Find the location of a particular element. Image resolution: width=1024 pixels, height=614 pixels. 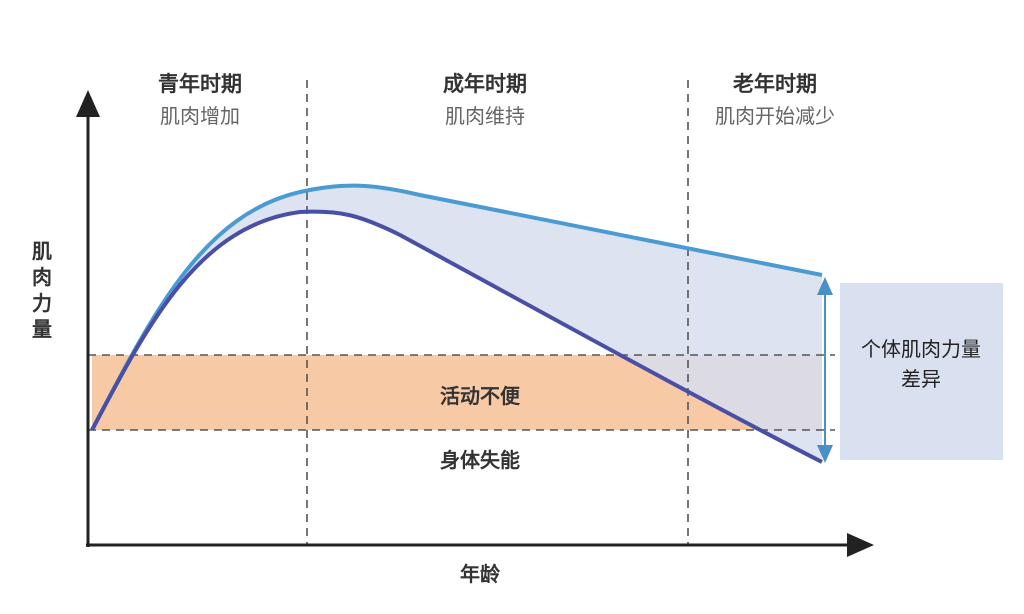

phase-subtitle: 肌肉增加 is located at coordinates (200, 116).